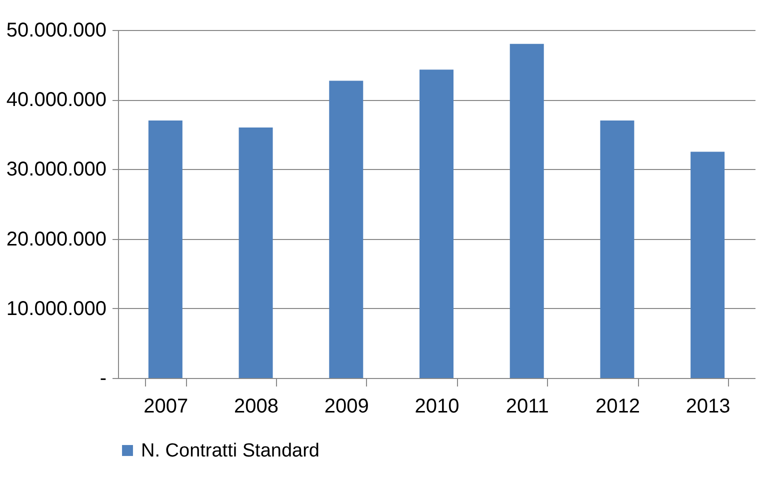  What do you see at coordinates (56, 169) in the screenshot?
I see `y-tick-label: 30.000.000` at bounding box center [56, 169].